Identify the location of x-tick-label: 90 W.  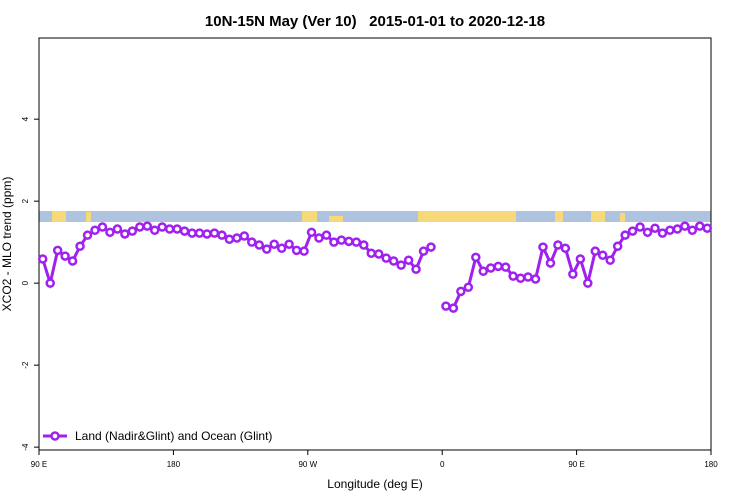
(307, 464).